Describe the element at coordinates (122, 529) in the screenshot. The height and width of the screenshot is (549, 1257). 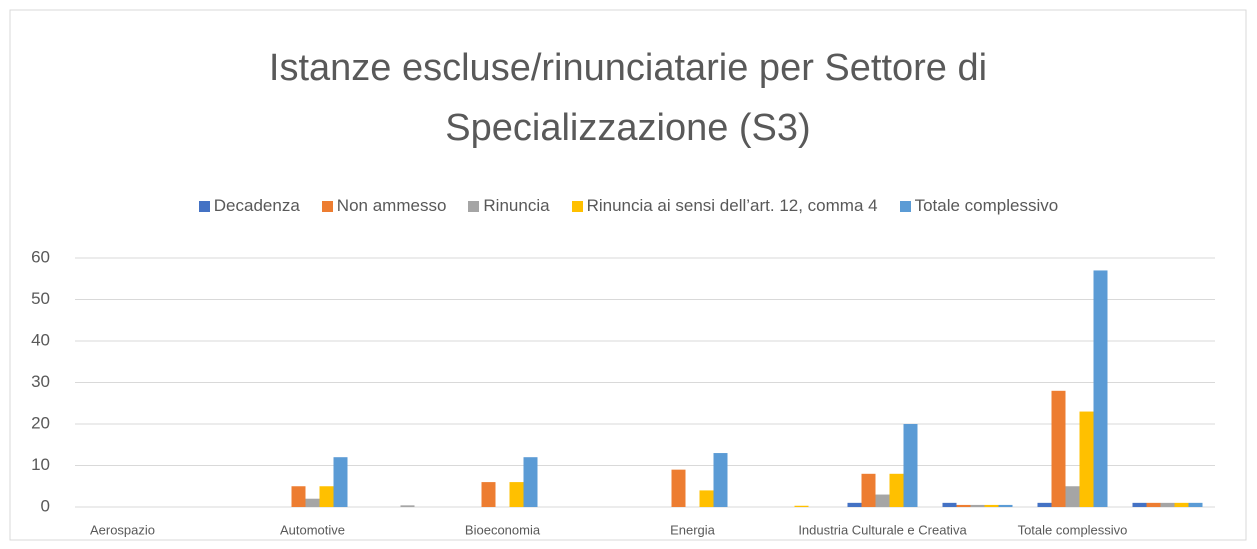
I see `x-tick-label: Aerospazio` at that location.